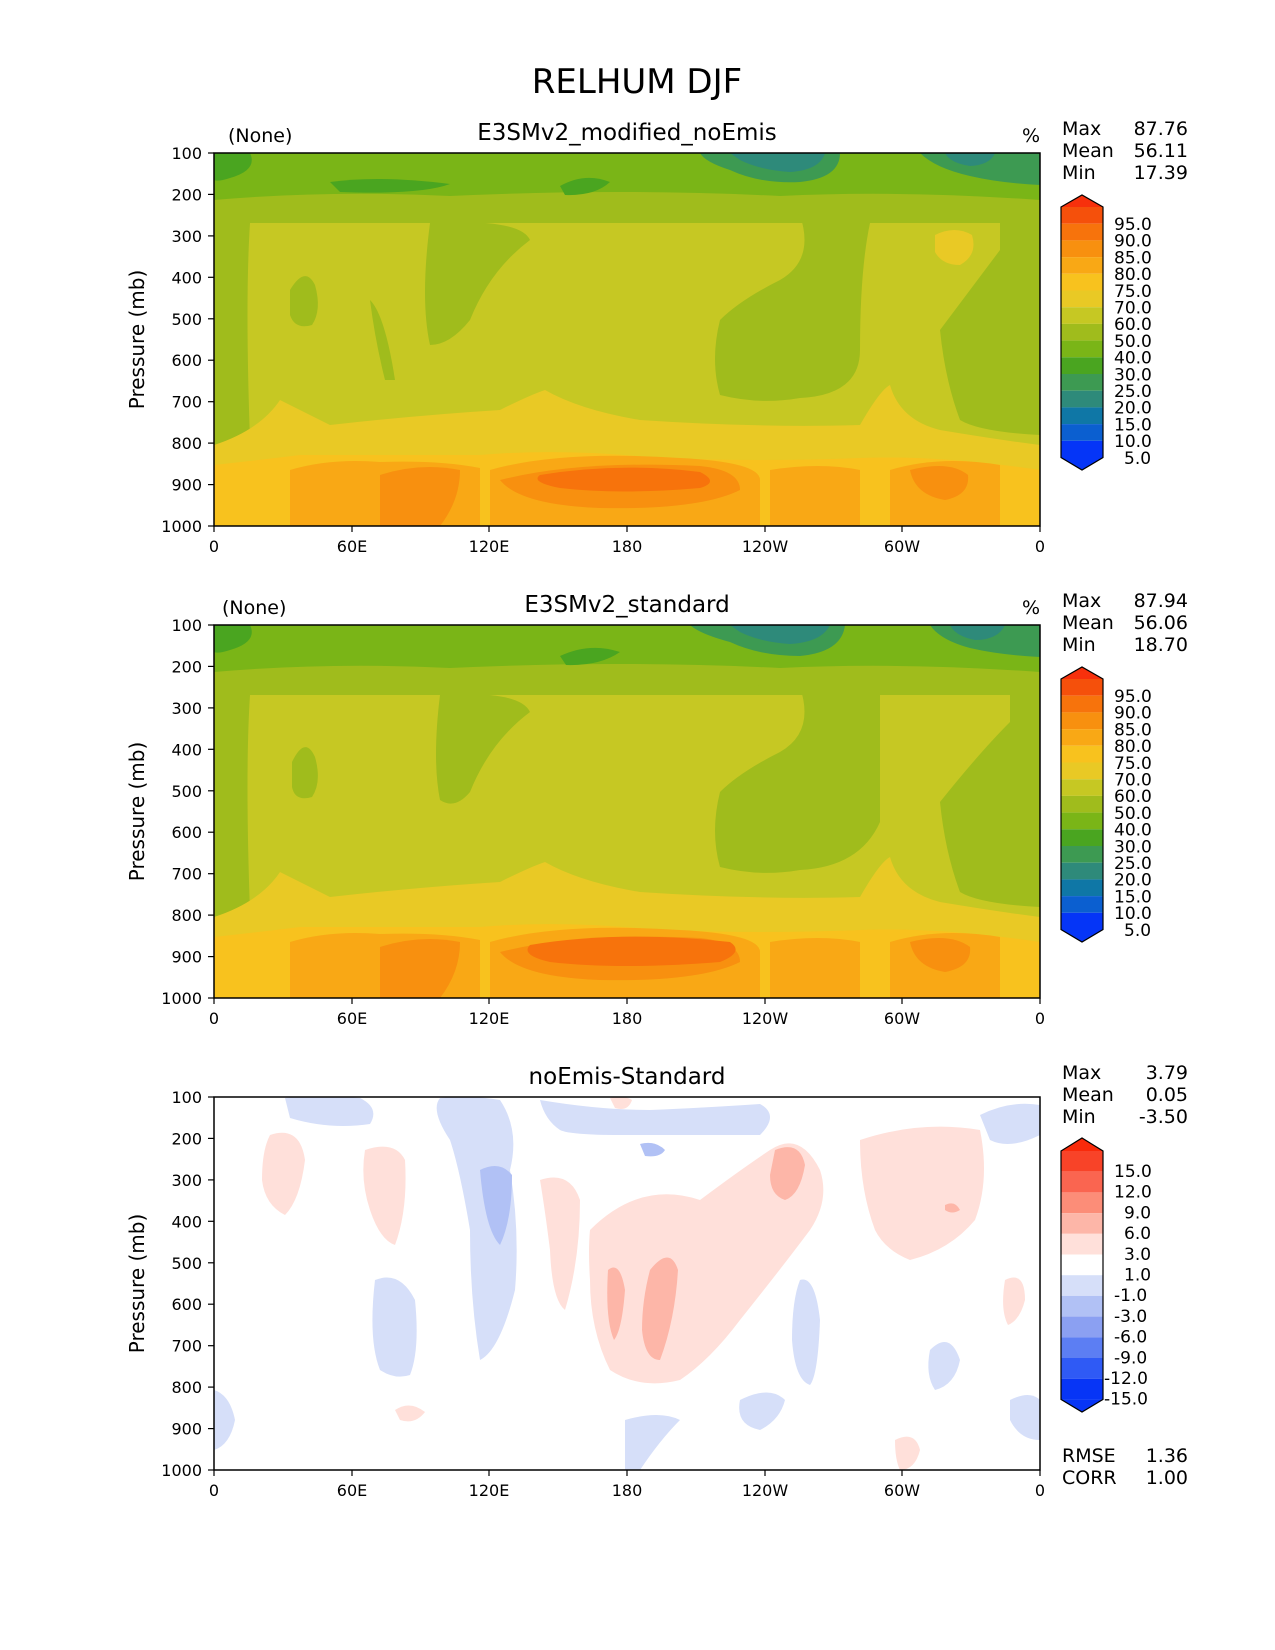 The height and width of the screenshot is (1650, 1275). What do you see at coordinates (232, 811) in the screenshot?
I see `panel-2-left-dry-column` at bounding box center [232, 811].